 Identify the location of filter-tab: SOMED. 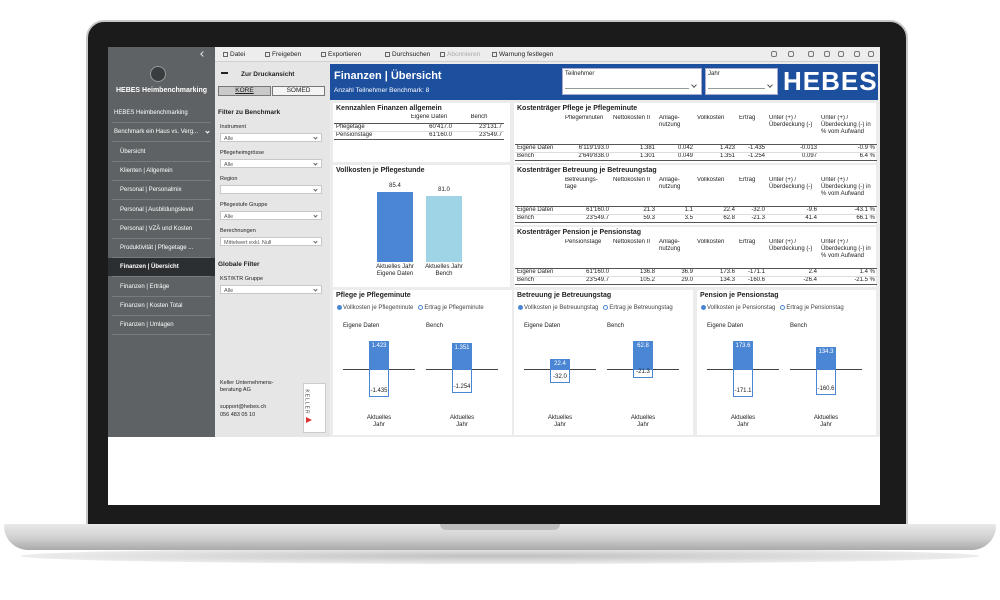
(298, 91).